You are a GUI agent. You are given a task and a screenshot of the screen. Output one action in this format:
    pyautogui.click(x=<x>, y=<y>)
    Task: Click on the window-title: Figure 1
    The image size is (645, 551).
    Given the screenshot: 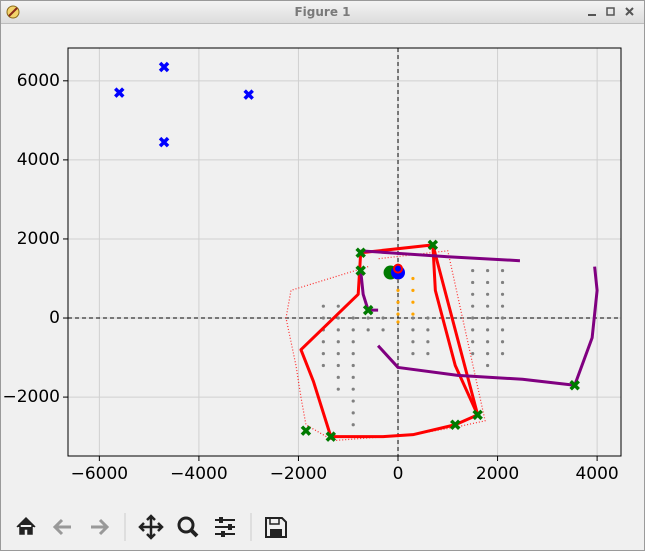 What is the action you would take?
    pyautogui.click(x=322, y=12)
    